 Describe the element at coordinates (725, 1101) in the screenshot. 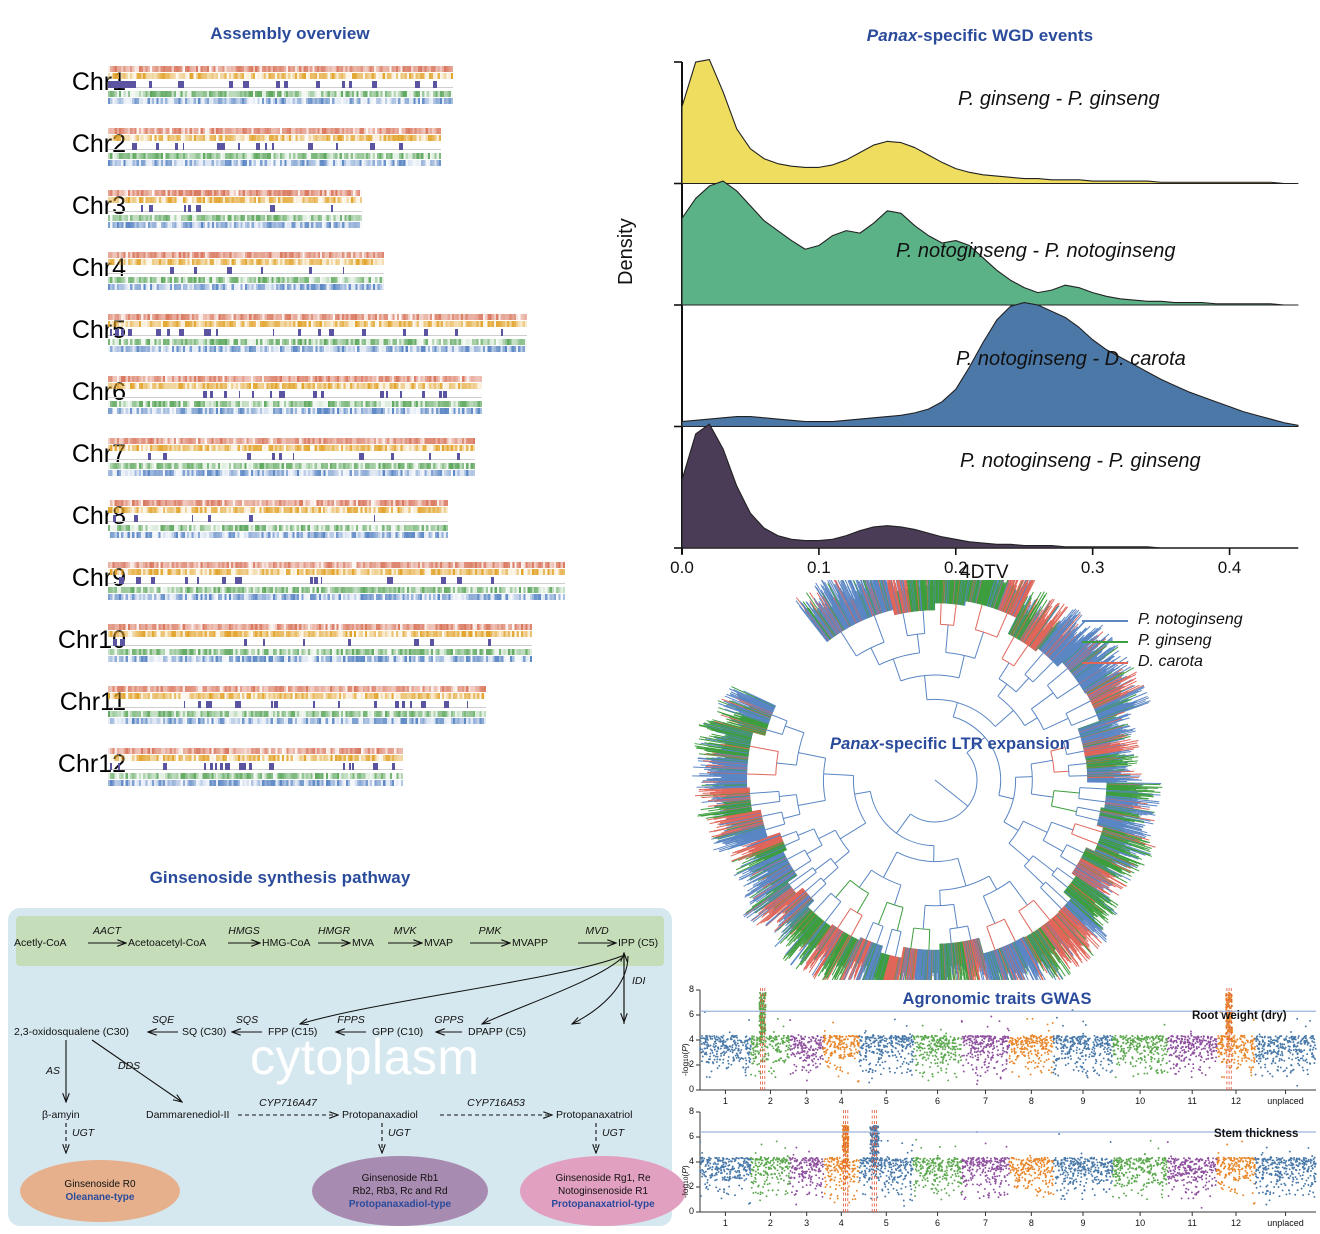

I see `gwas-x-tick: 1` at that location.